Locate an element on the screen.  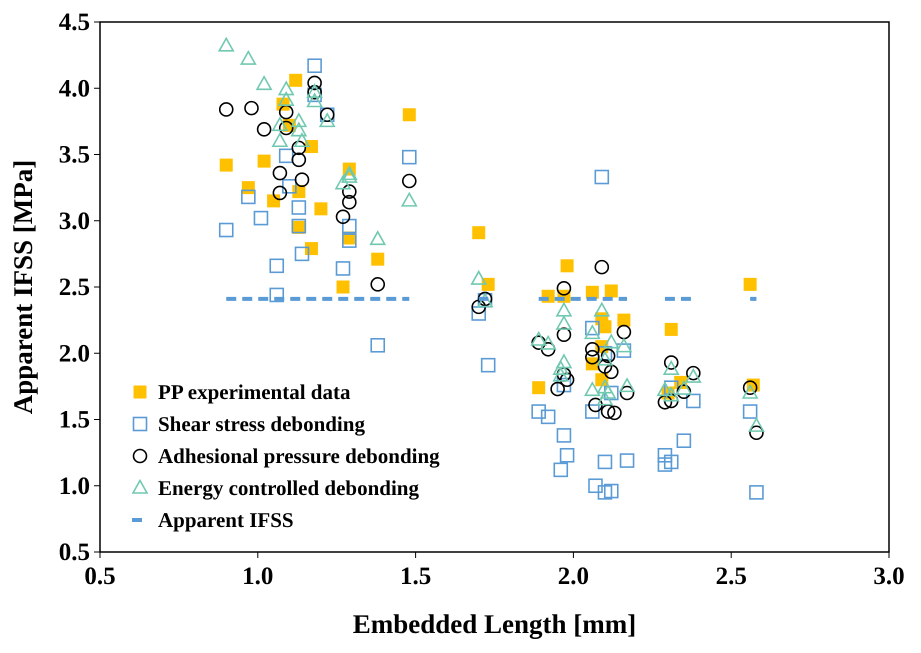
legend-label: Energy controlled debonding is located at coordinates (289, 488).